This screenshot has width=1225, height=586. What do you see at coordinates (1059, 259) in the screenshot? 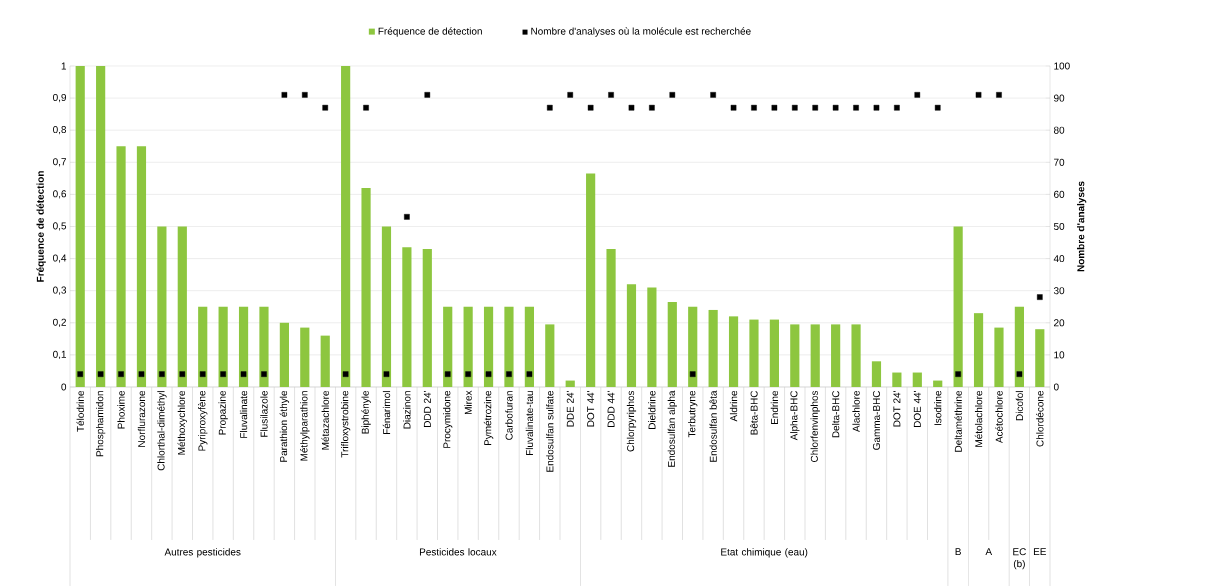
I see `y2-tick-label: 40` at bounding box center [1059, 259].